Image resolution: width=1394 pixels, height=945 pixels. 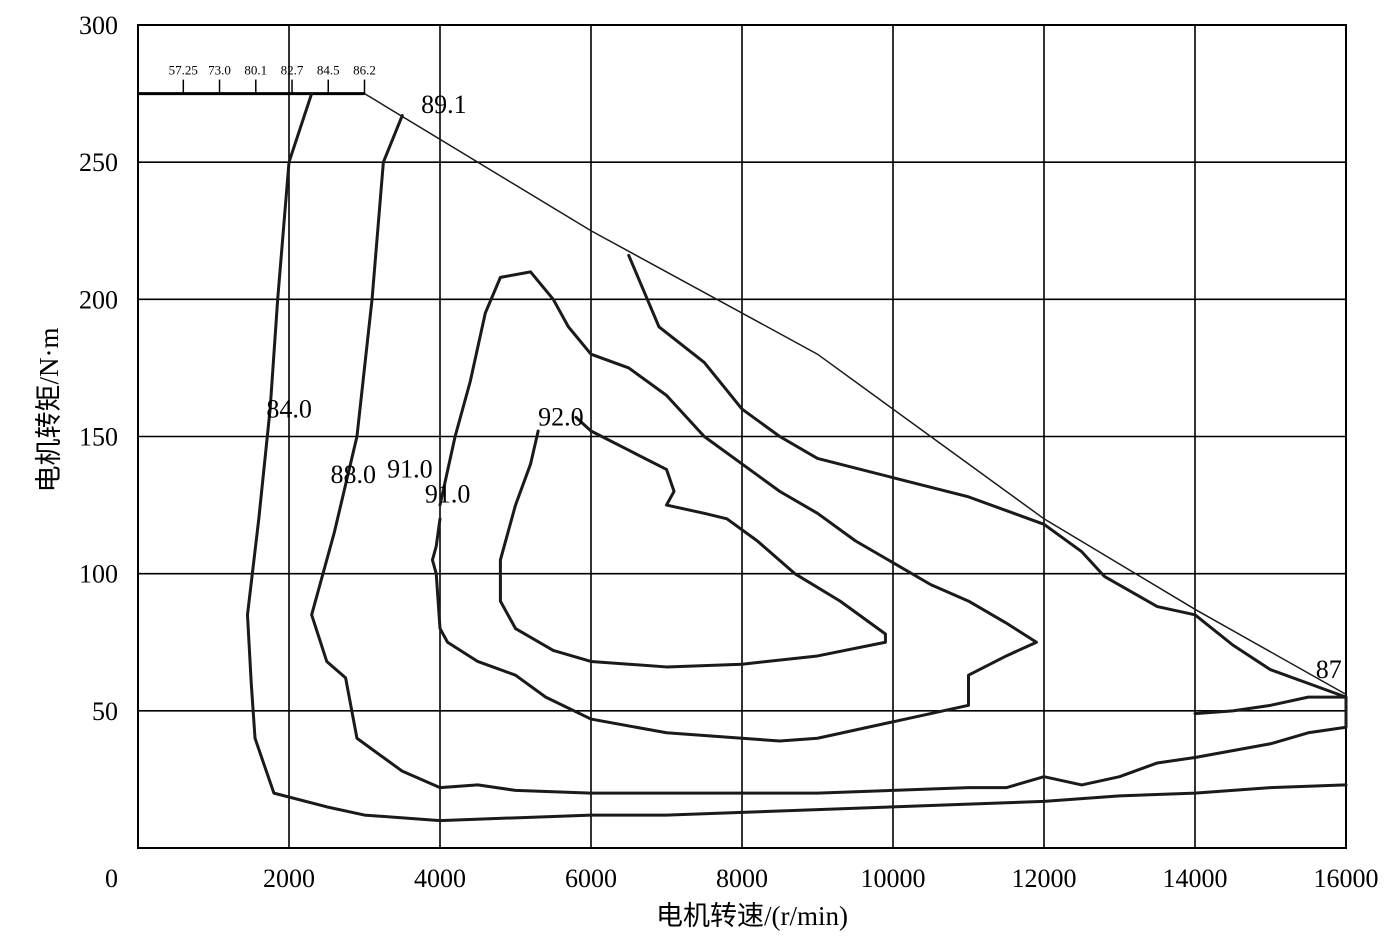 What do you see at coordinates (98, 437) in the screenshot?
I see `y-tick-label: 150` at bounding box center [98, 437].